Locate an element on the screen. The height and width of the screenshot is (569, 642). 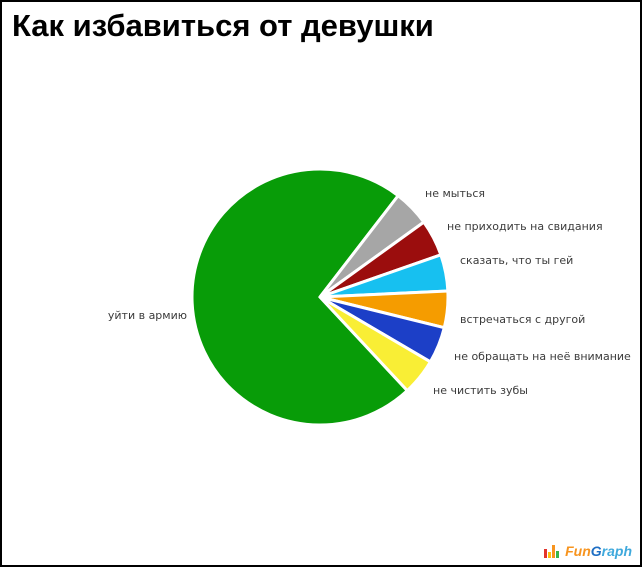
bar-chart-icon is located at coordinates (552, 551).